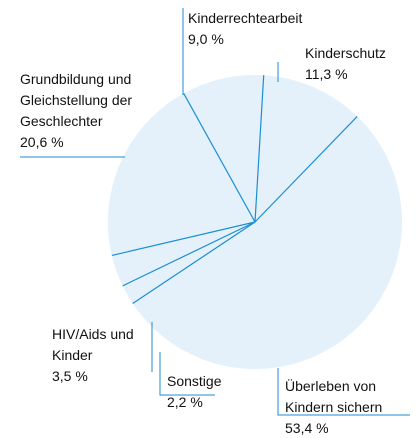 The image size is (417, 438). What do you see at coordinates (334, 396) in the screenshot?
I see `category-label: Überleben von Kindern sichern` at bounding box center [334, 396].